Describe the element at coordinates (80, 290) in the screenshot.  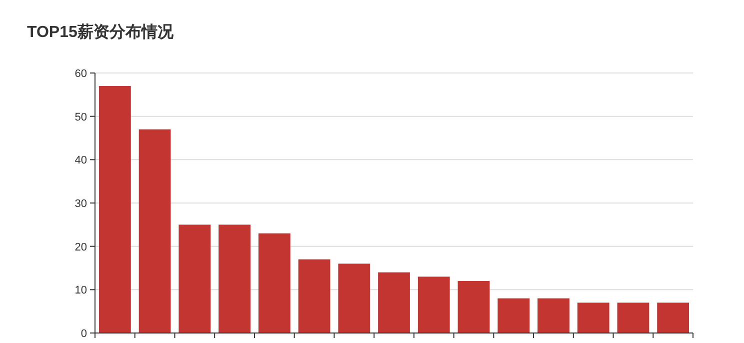
I see `y-tick-label: 10` at that location.